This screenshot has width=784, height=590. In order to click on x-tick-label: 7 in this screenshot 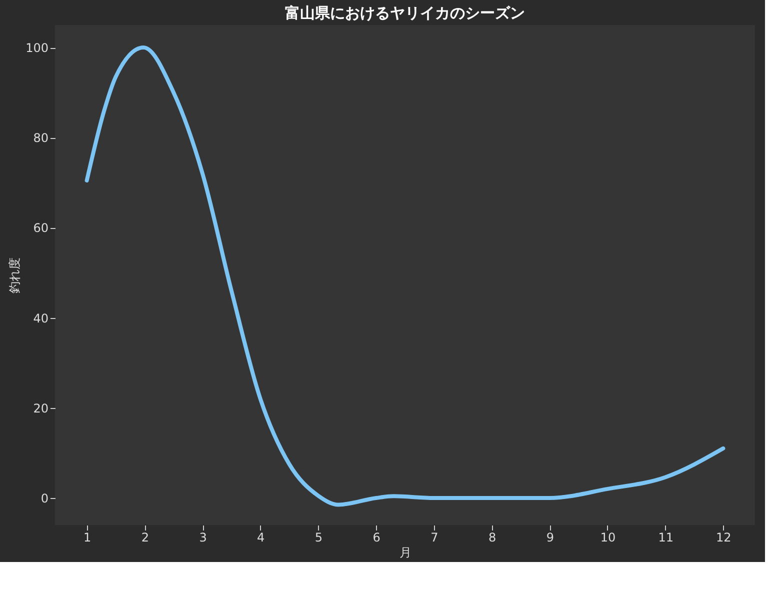, I will do `click(434, 537)`.